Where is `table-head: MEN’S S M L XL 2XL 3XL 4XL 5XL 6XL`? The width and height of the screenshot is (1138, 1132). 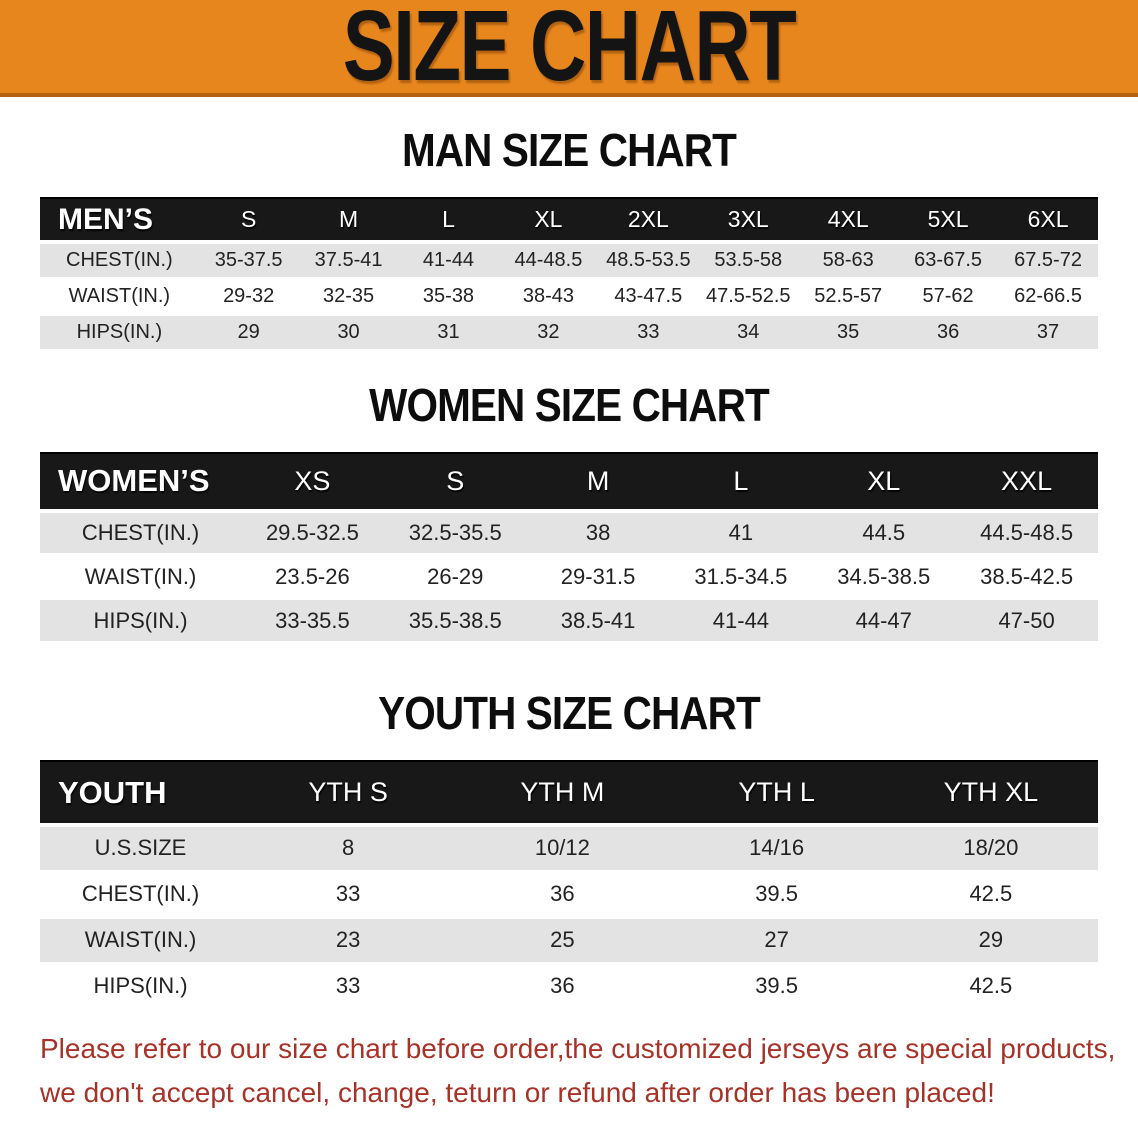
table-head: MEN’S S M L XL 2XL 3XL 4XL 5XL 6XL is located at coordinates (569, 220).